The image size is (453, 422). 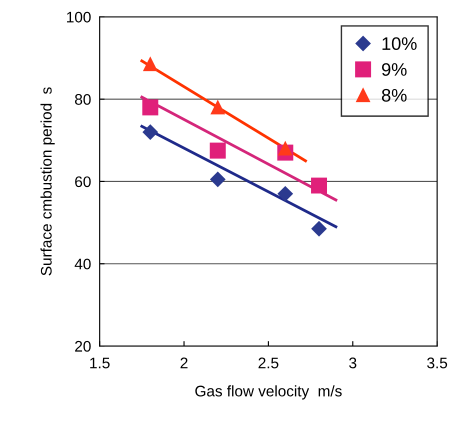 What do you see at coordinates (82, 264) in the screenshot?
I see `y-tick-label: 40` at bounding box center [82, 264].